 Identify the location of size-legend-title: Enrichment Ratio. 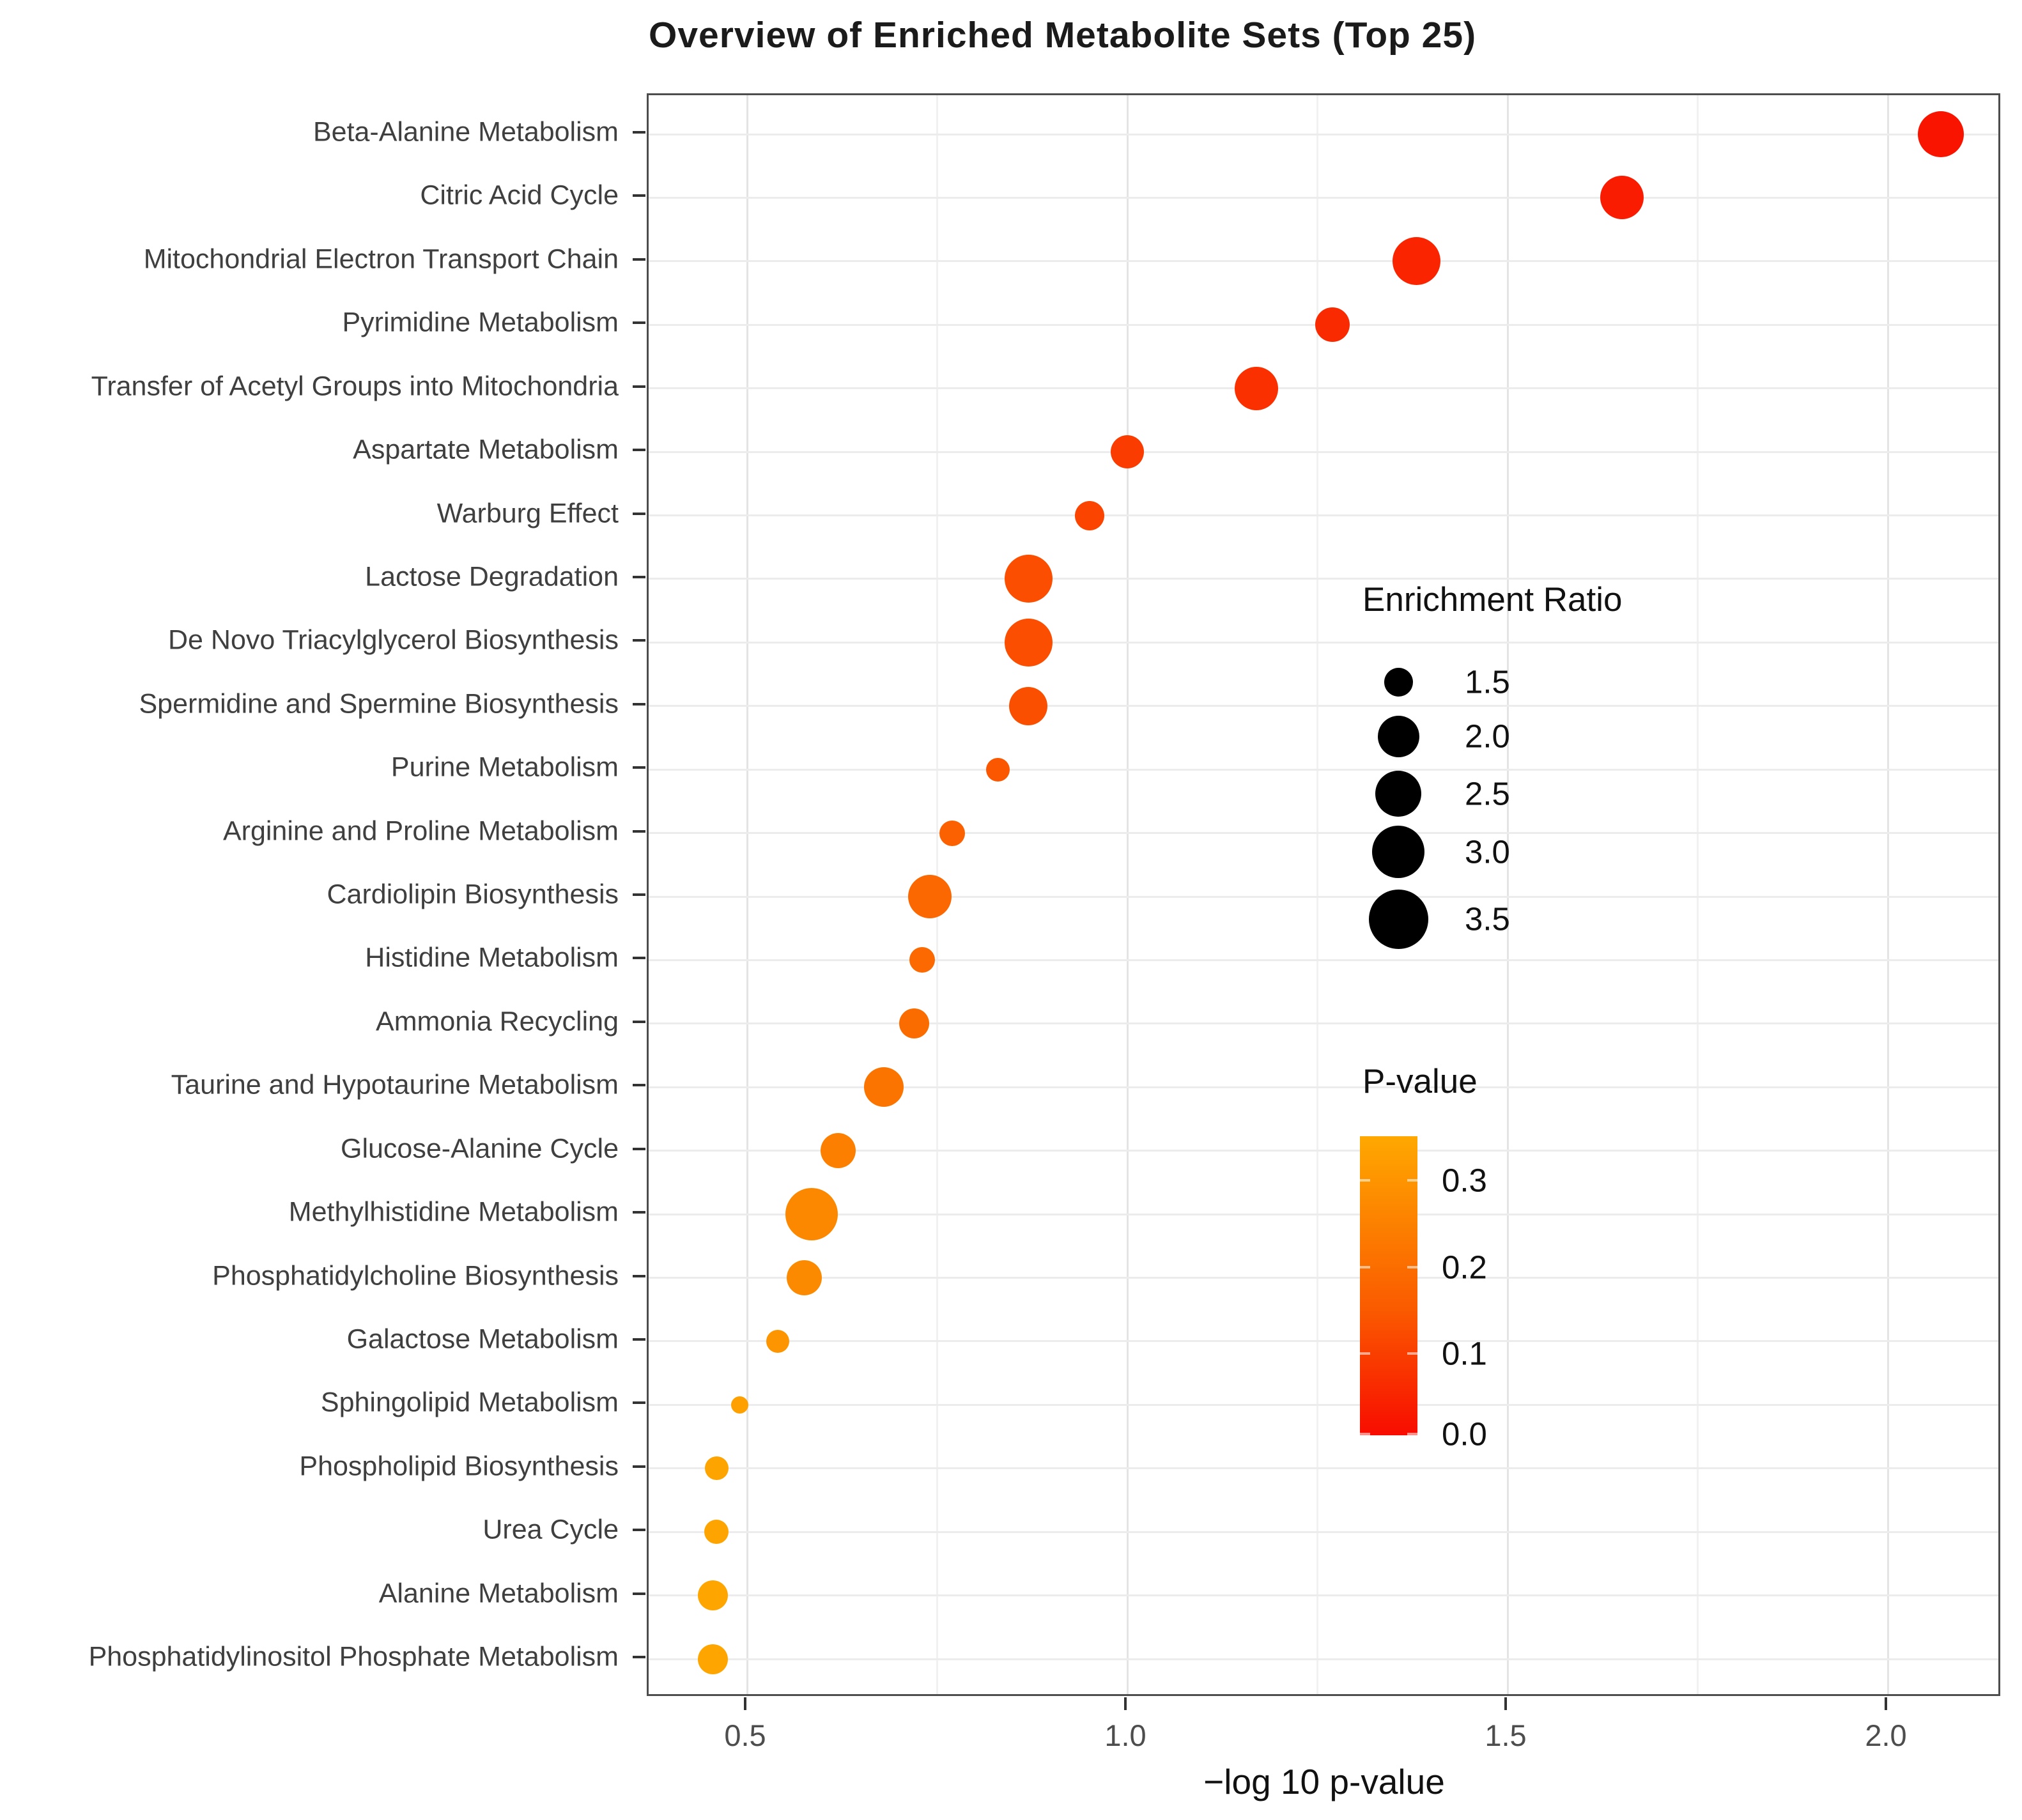
(1492, 600).